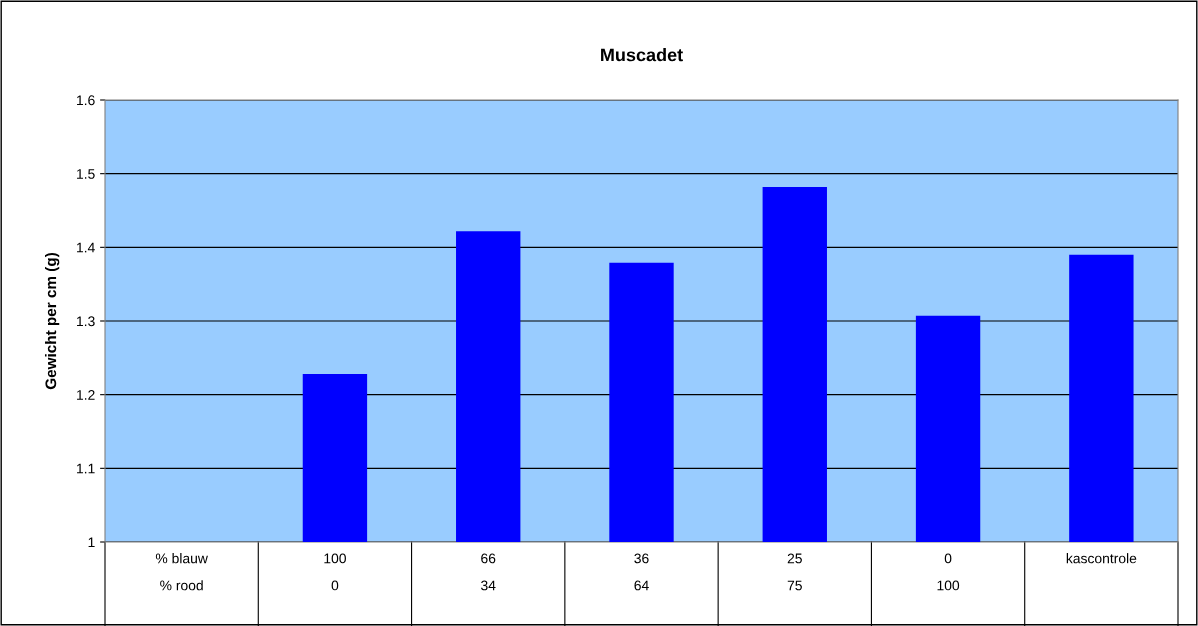  Describe the element at coordinates (794, 572) in the screenshot. I see `category-label: 25 75` at that location.